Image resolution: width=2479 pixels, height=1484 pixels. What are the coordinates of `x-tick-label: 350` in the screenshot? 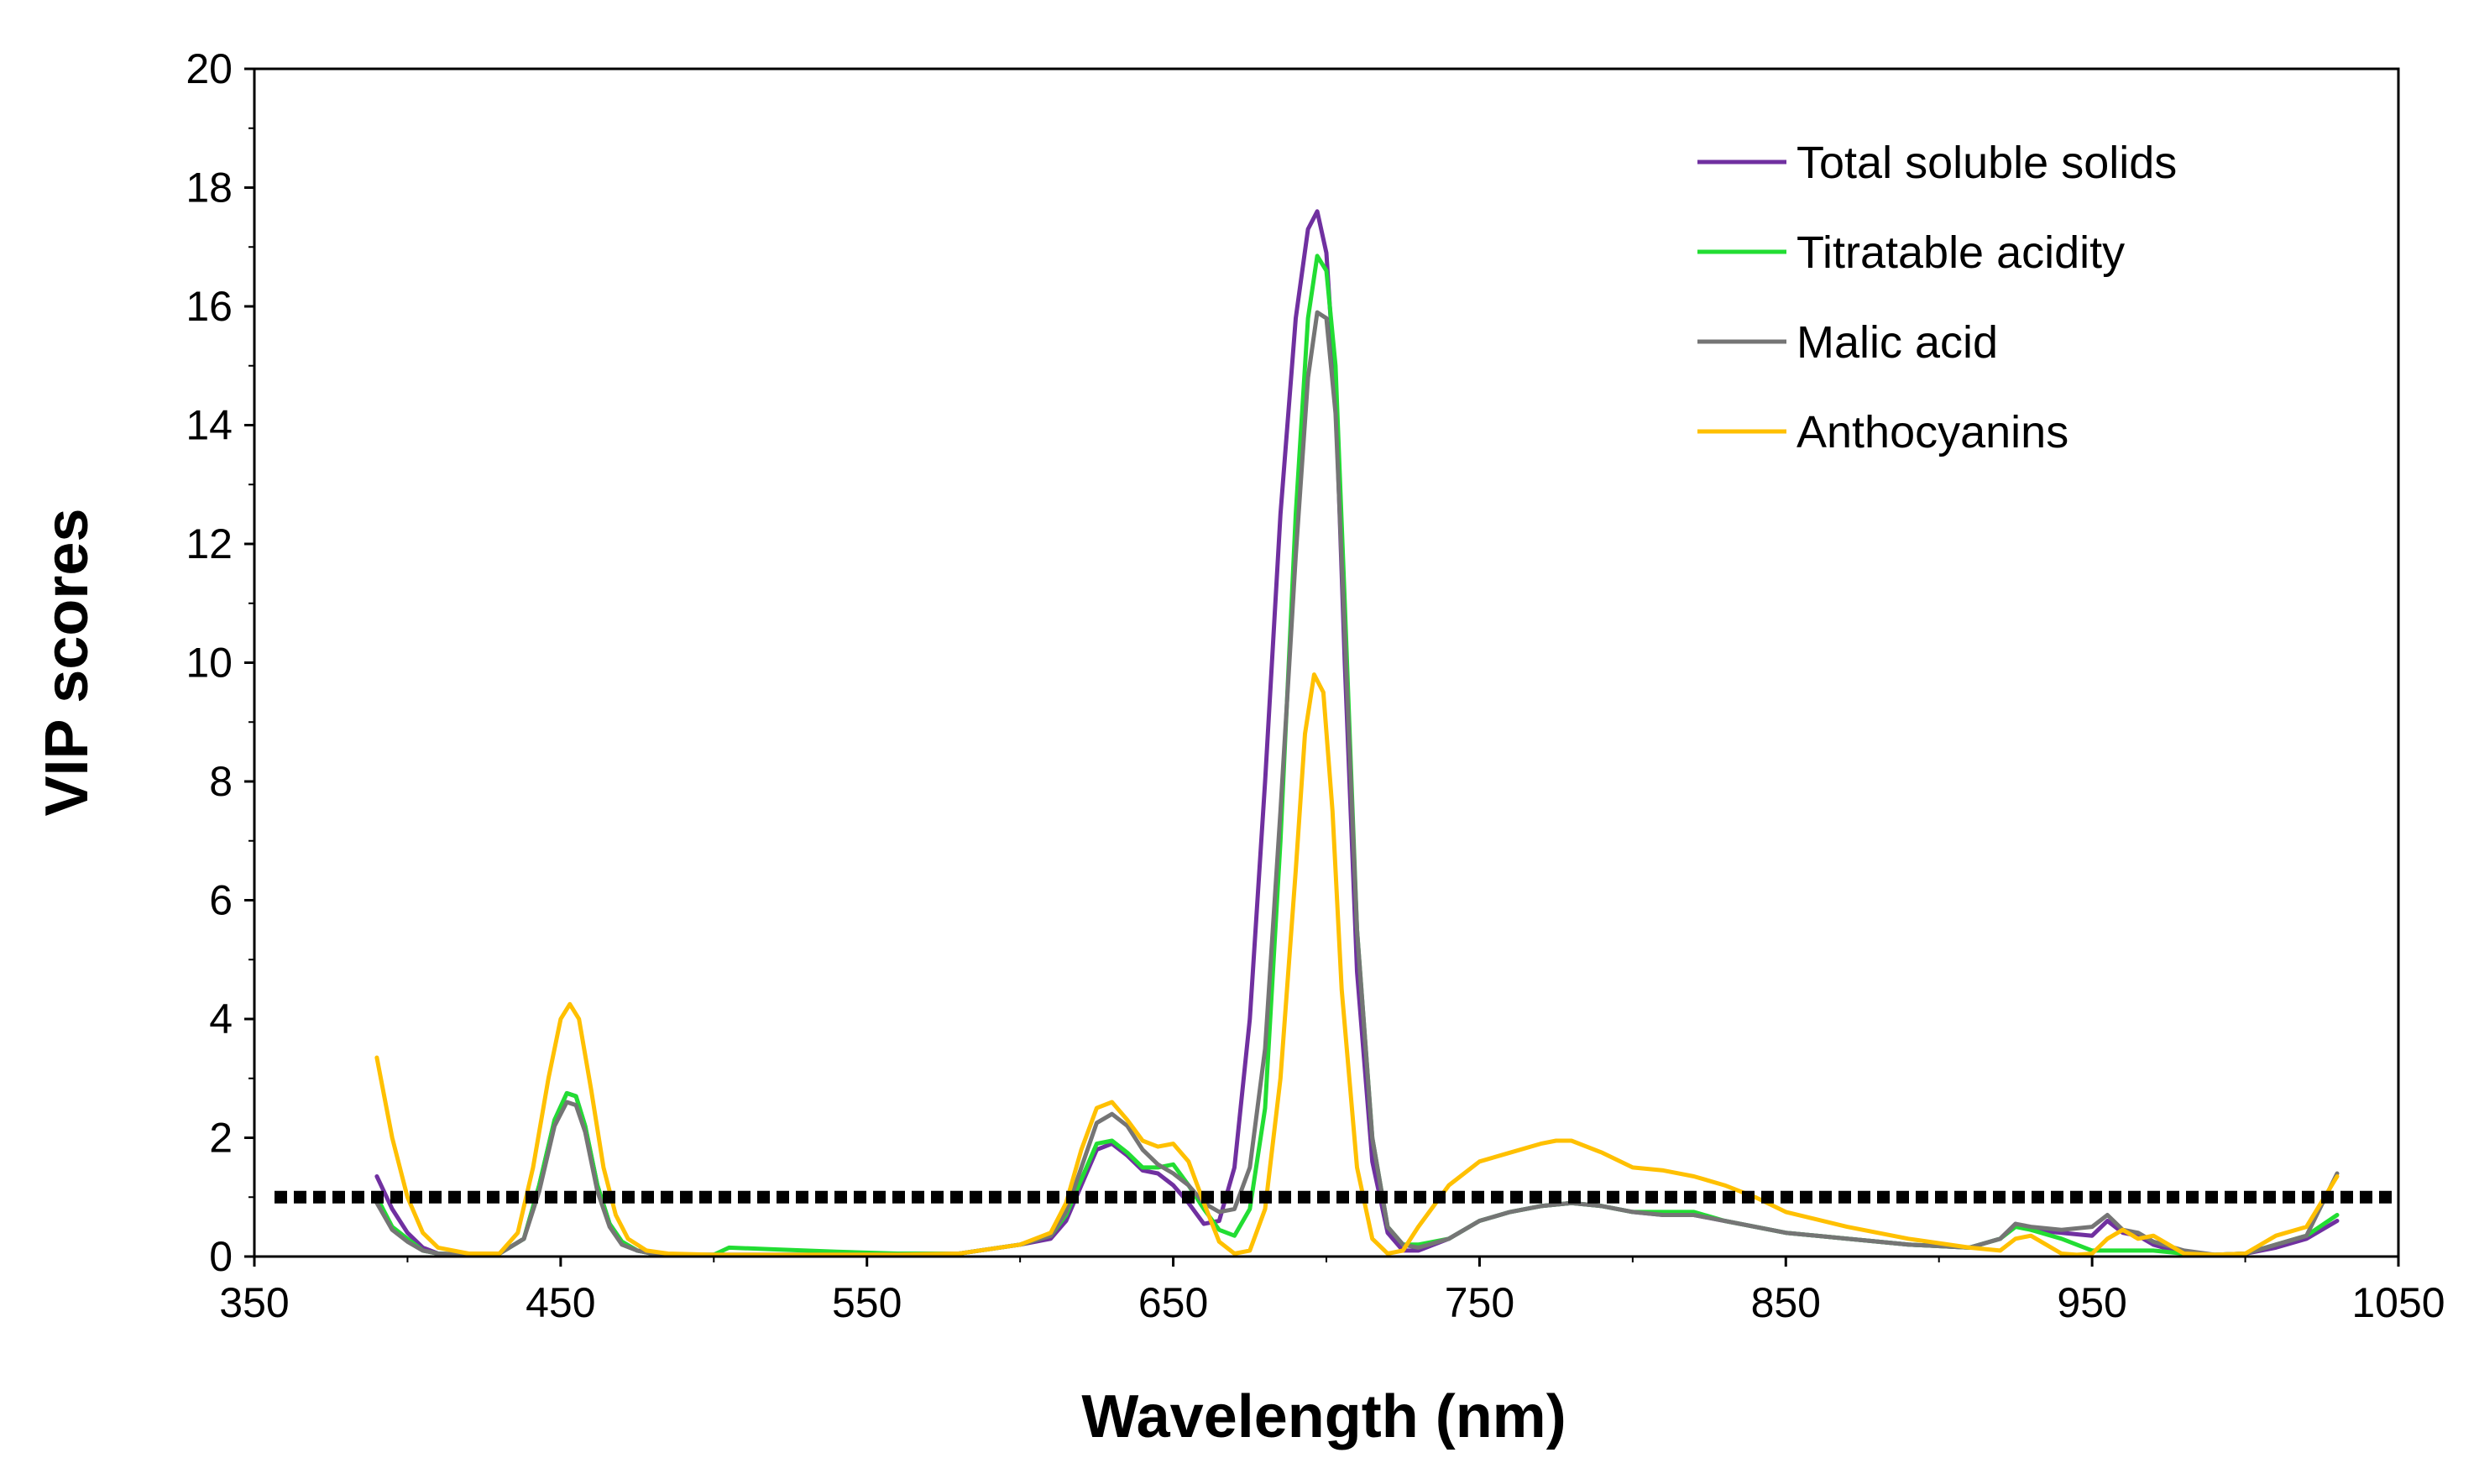 It's located at (254, 1302).